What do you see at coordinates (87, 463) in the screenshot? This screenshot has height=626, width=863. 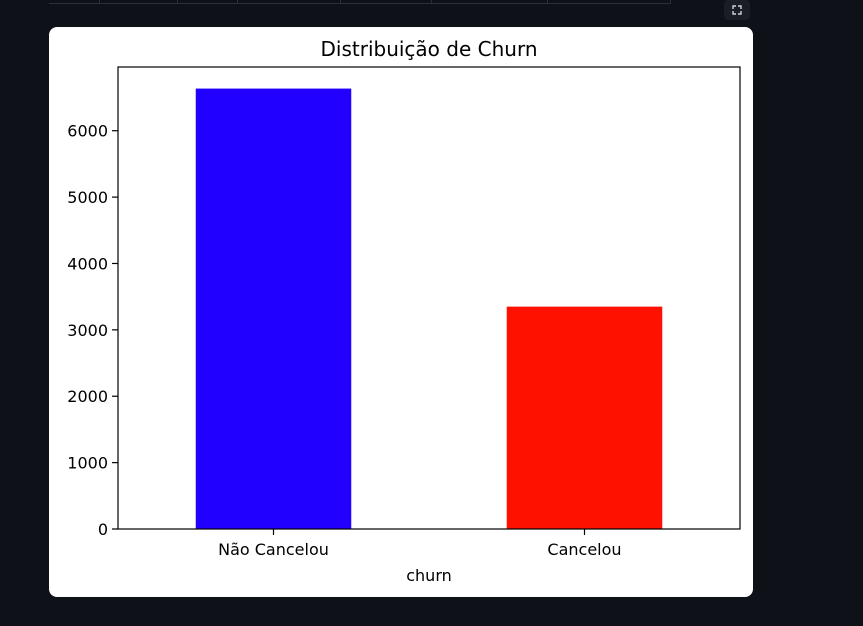 I see `y-tick-label-1: 1000` at bounding box center [87, 463].